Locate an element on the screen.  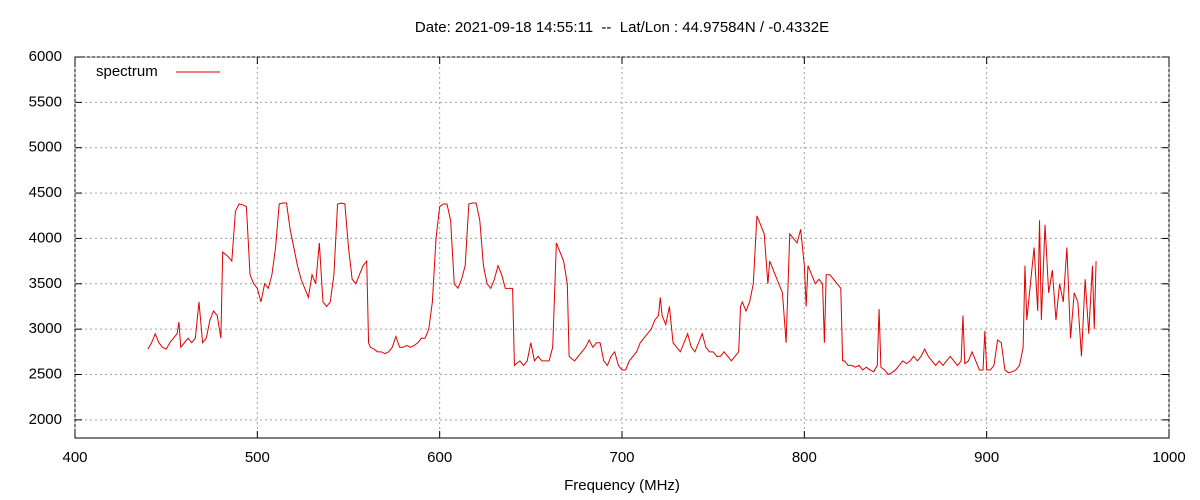
y-tick-label: 3000 is located at coordinates (45, 328).